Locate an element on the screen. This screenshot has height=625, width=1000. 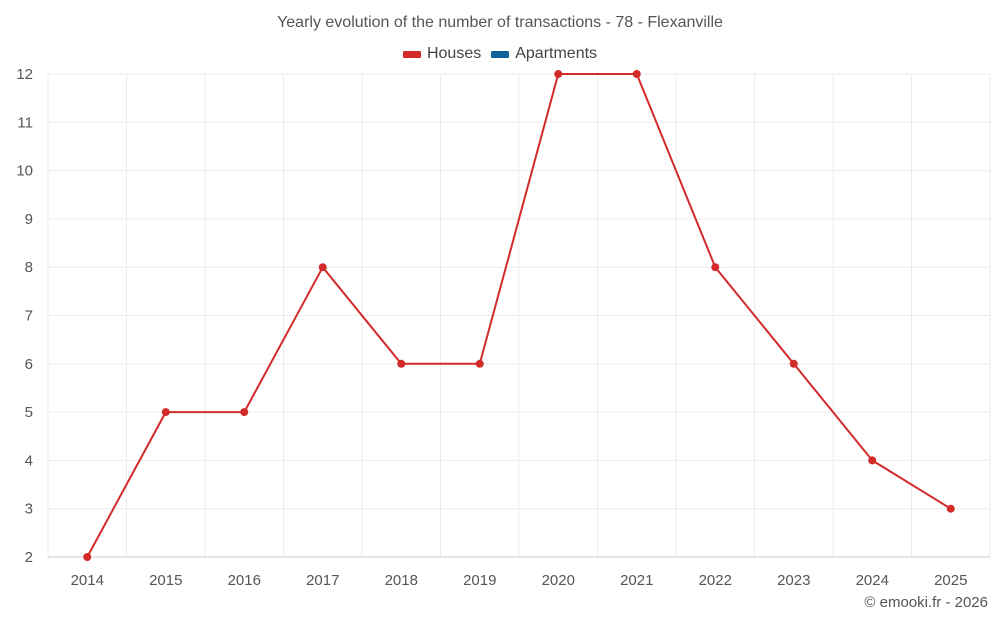
y-tick-label: 7 is located at coordinates (29, 316).